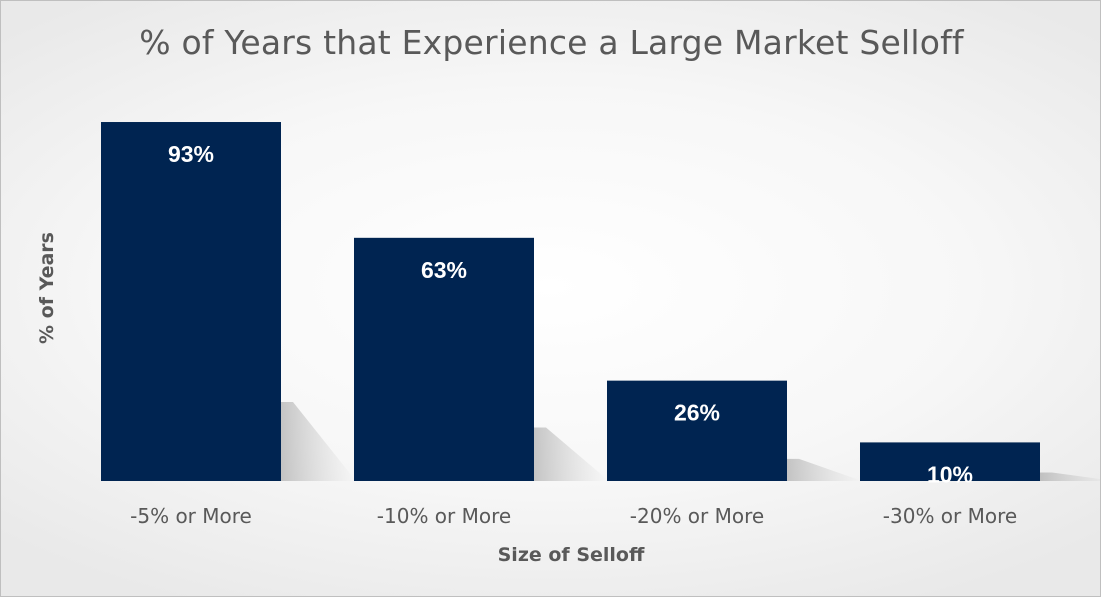  I want to click on bar-value-label: 10%, so click(950, 474).